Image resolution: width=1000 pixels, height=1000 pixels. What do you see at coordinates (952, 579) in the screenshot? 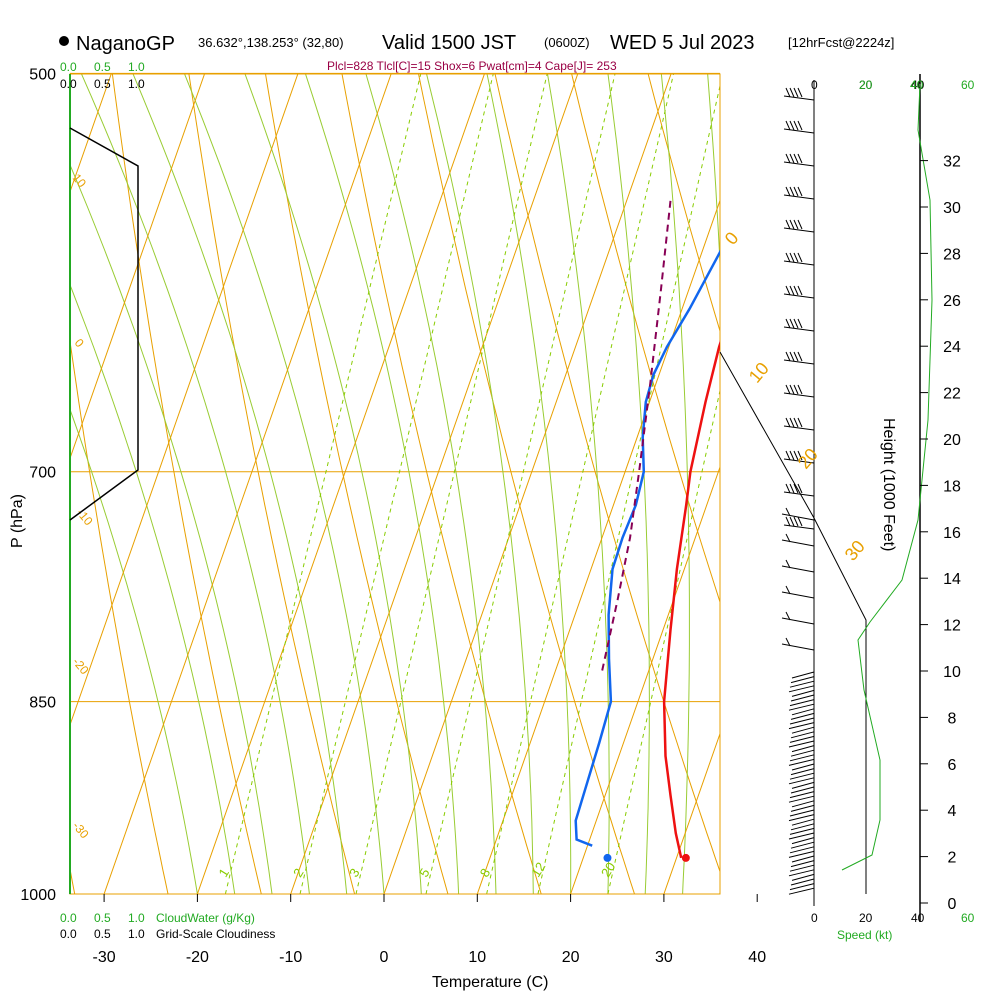
I see `height-tick-label: 14` at bounding box center [952, 579].